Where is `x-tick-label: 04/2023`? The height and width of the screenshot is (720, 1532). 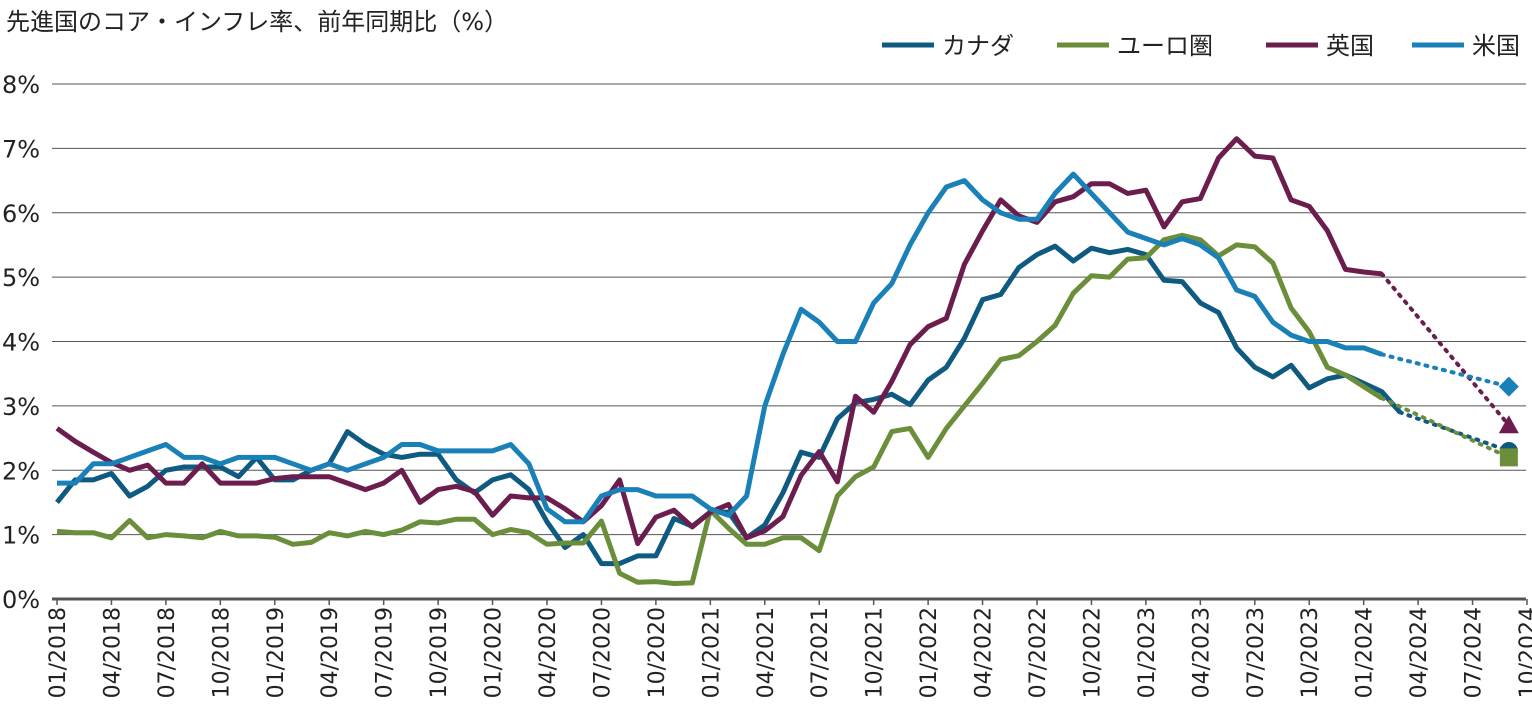 x-tick-label: 04/2023 is located at coordinates (1201, 652).